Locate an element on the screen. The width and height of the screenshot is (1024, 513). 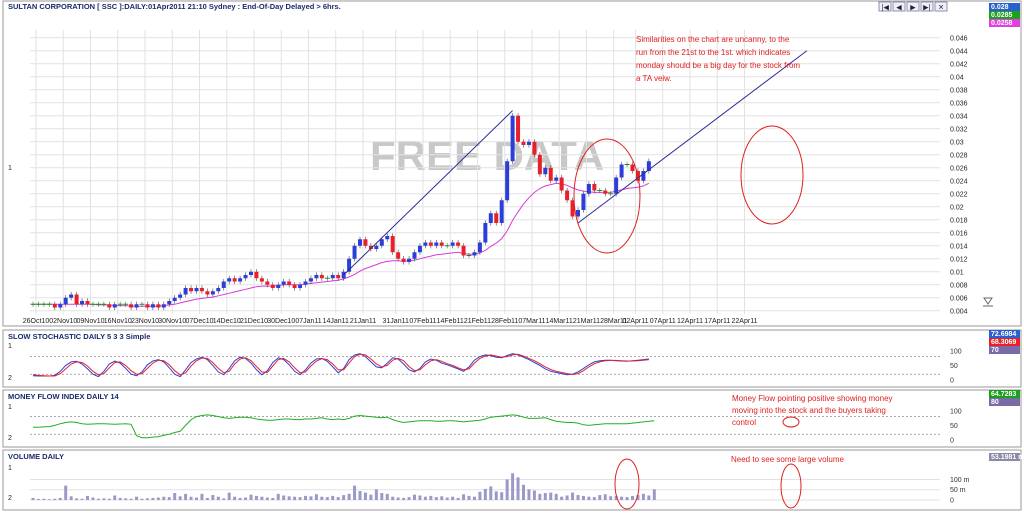
volume-left-label-1: 1 is located at coordinates (10, 468).